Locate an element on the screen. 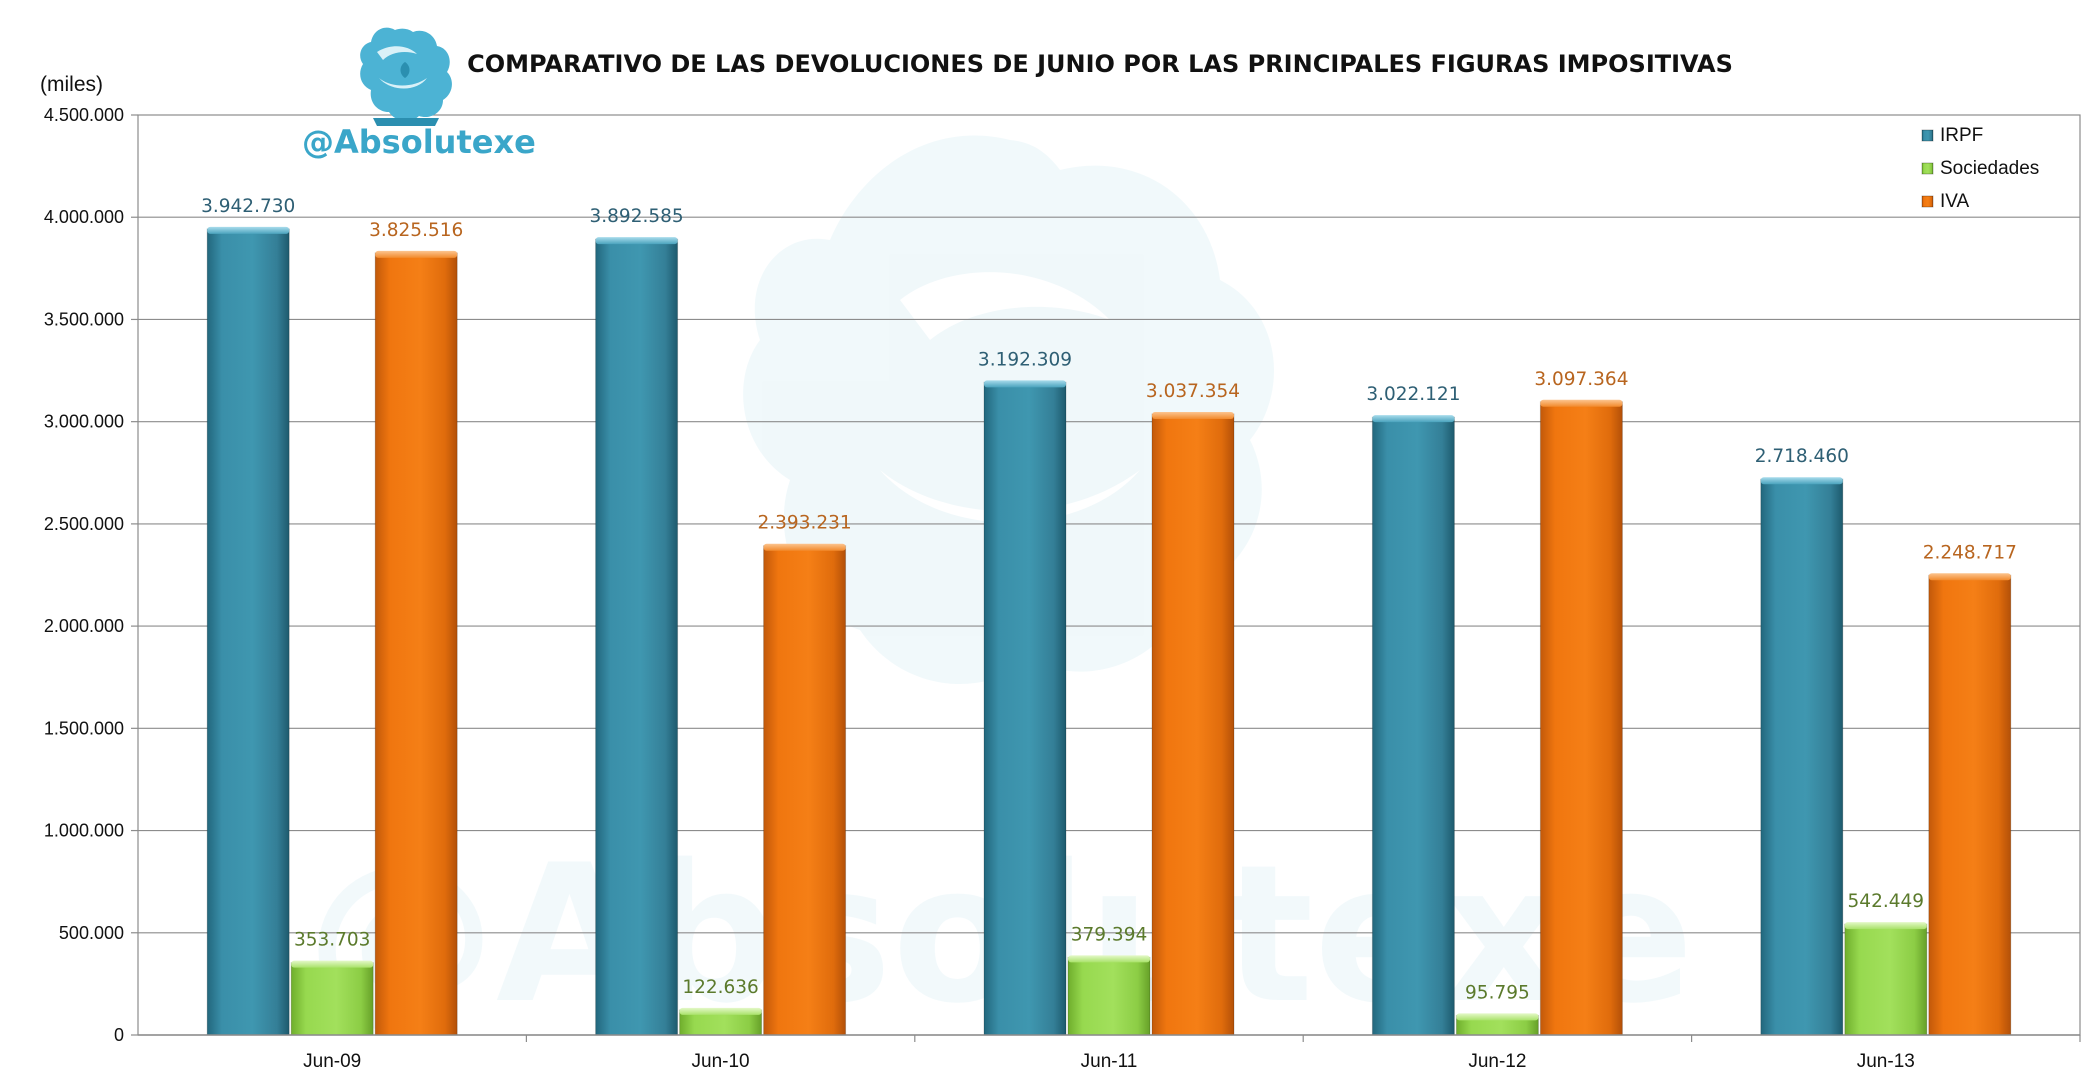 This screenshot has width=2099, height=1086. data-label-iva: 3.097.364 is located at coordinates (1581, 379).